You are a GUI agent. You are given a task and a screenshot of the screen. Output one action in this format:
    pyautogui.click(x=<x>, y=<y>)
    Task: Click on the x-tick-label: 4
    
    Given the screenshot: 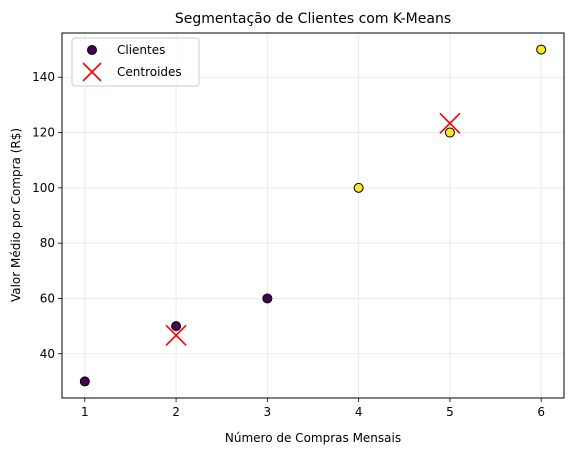 What is the action you would take?
    pyautogui.click(x=359, y=412)
    